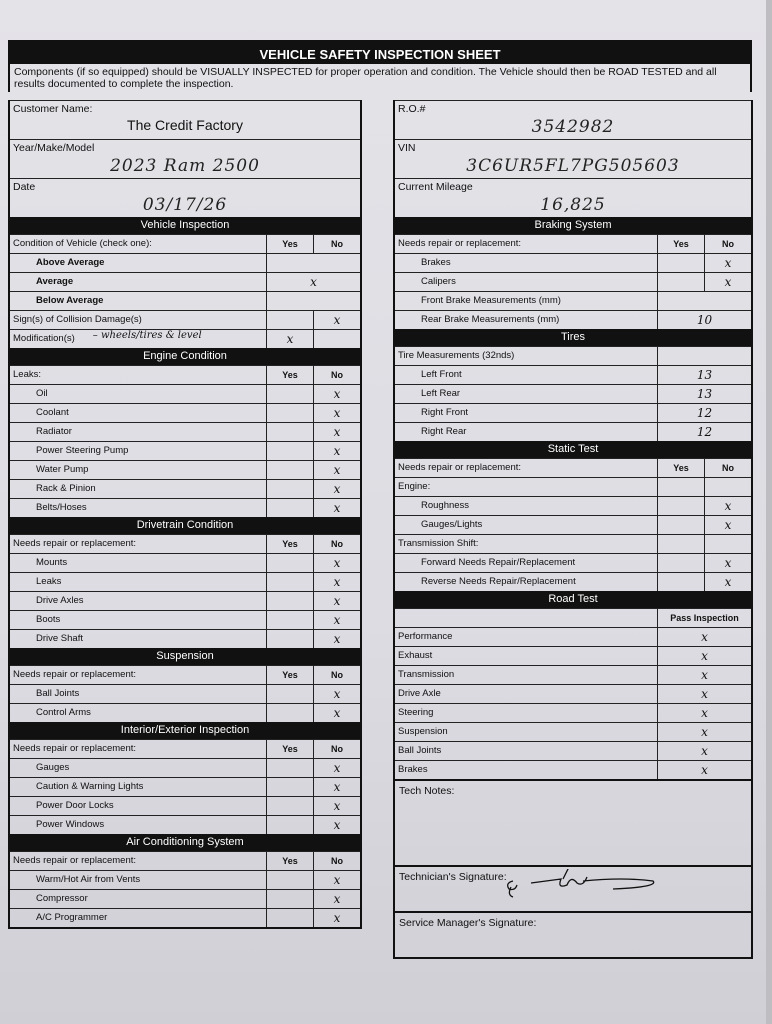 This screenshot has width=772, height=1024. What do you see at coordinates (573, 431) in the screenshot?
I see `row-right-rear: Right Rear 12` at bounding box center [573, 431].